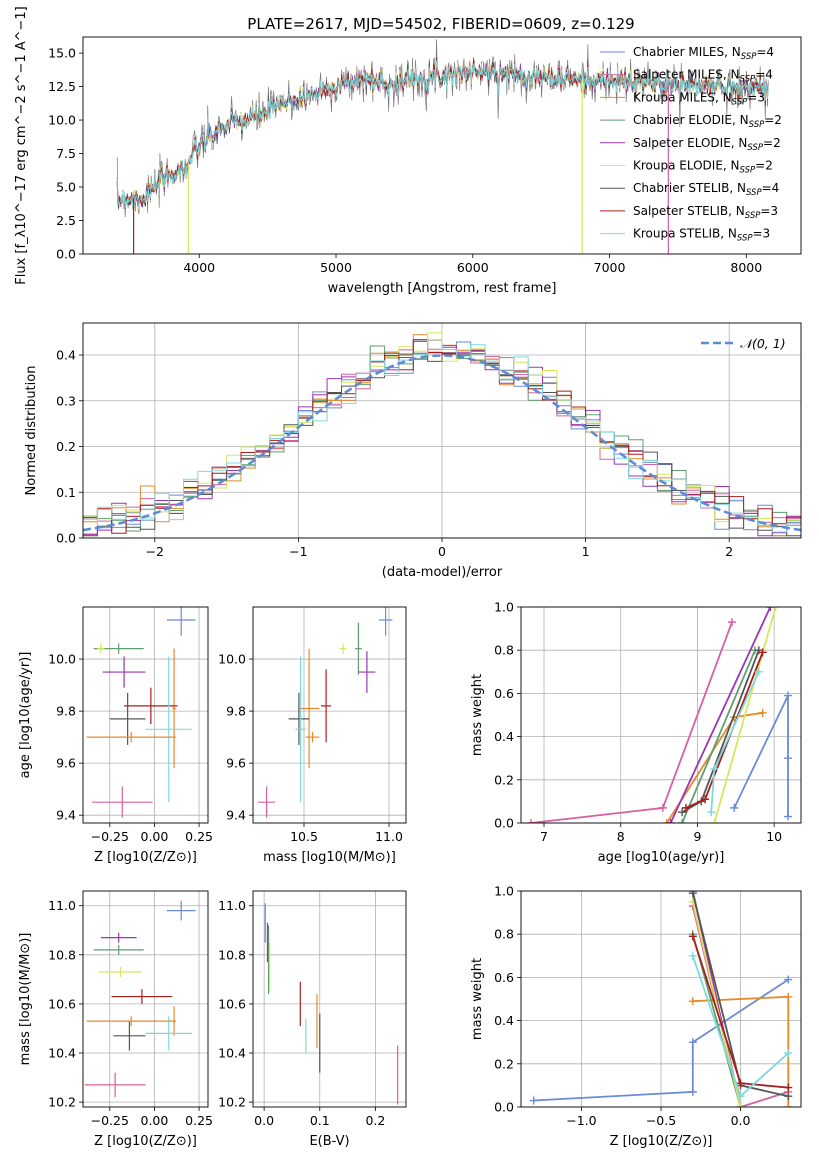  I want to click on y-tick-label: 10.2, so click(232, 1102).